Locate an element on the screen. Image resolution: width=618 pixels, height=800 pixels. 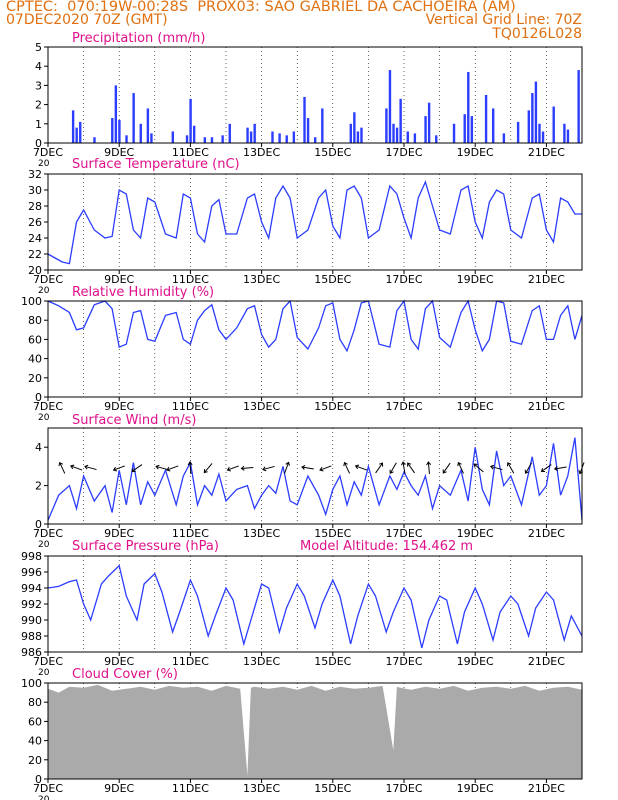
panel-title: Precipitation (mm/h) is located at coordinates (138, 38).